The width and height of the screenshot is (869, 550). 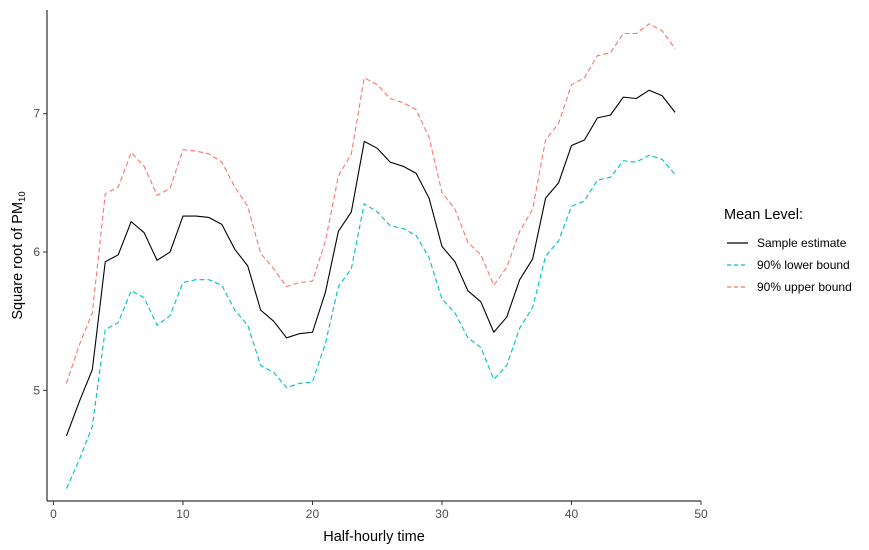 What do you see at coordinates (802, 243) in the screenshot?
I see `legend-label-1: Sample estimate` at bounding box center [802, 243].